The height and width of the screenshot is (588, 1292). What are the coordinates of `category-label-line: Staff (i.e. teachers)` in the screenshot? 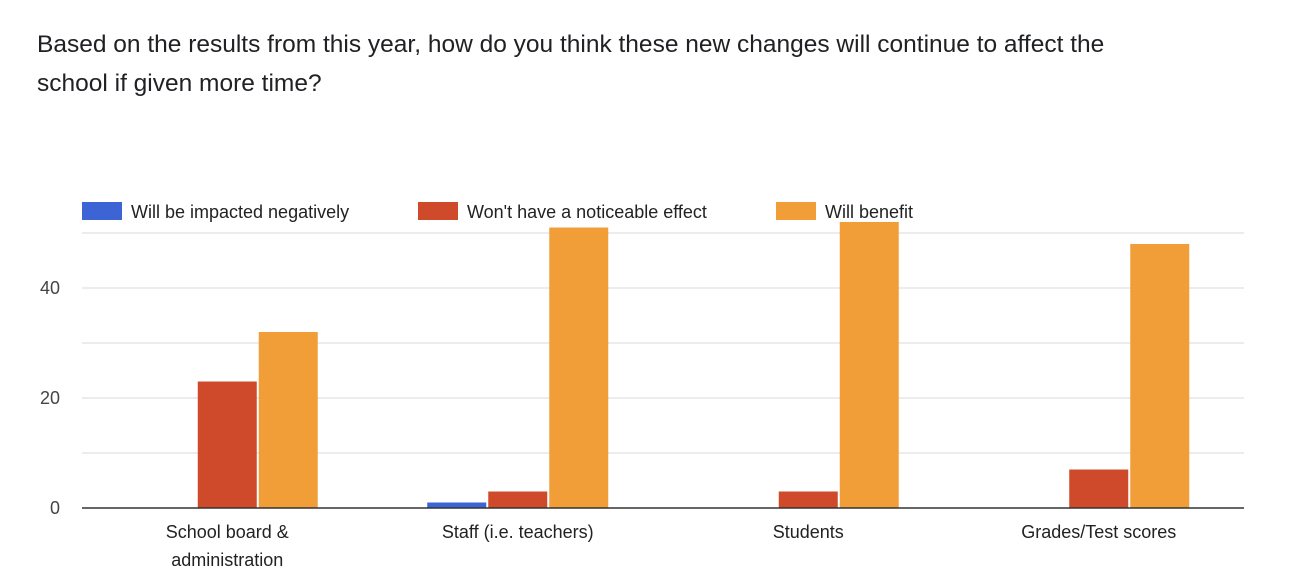 It's located at (518, 532).